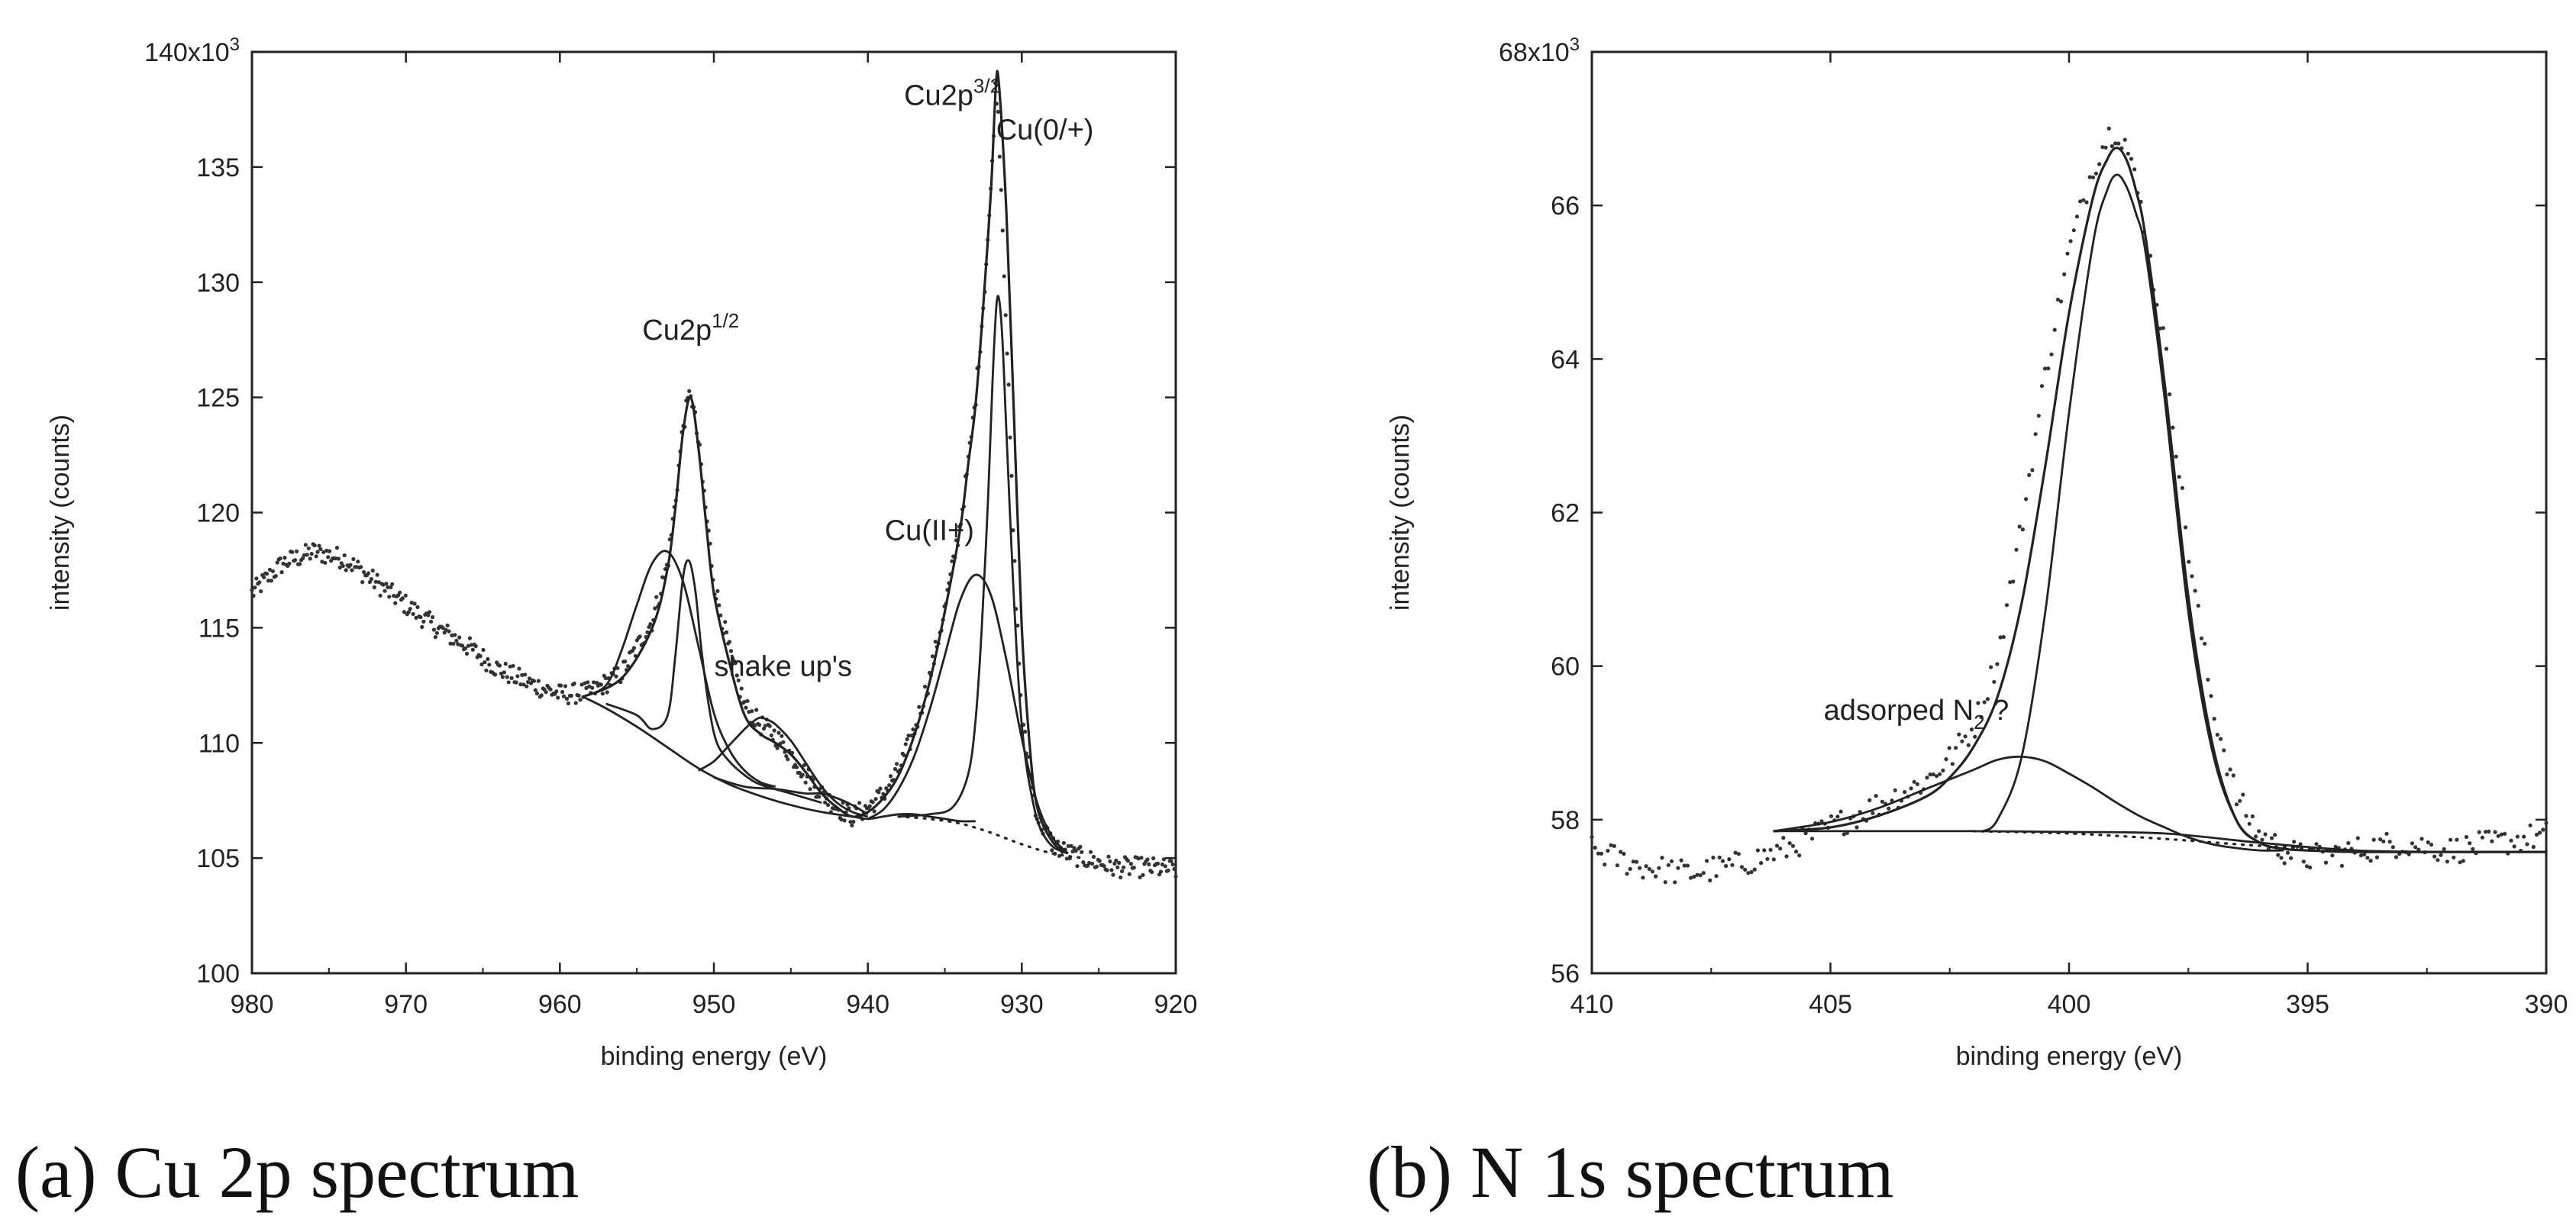  I want to click on y-tick-label: 62, so click(1565, 514).